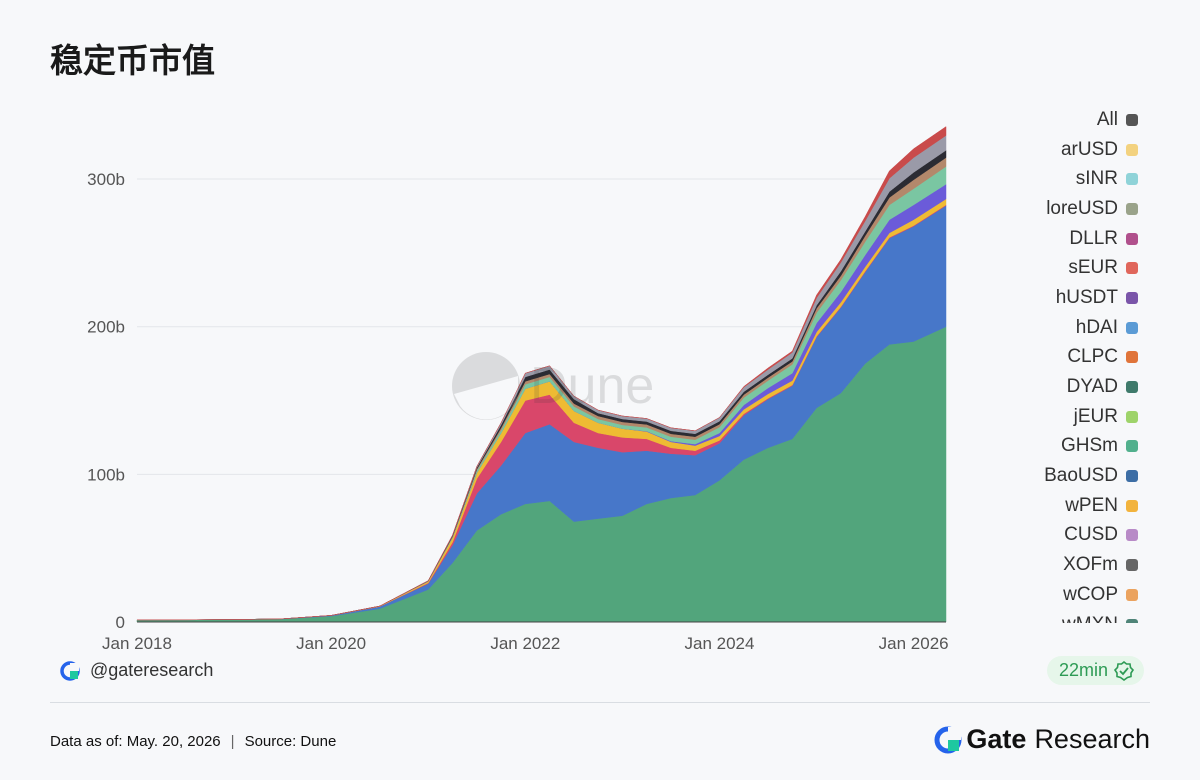 This screenshot has width=1200, height=780. Describe the element at coordinates (1095, 416) in the screenshot. I see `legend-label: jEUR` at that location.